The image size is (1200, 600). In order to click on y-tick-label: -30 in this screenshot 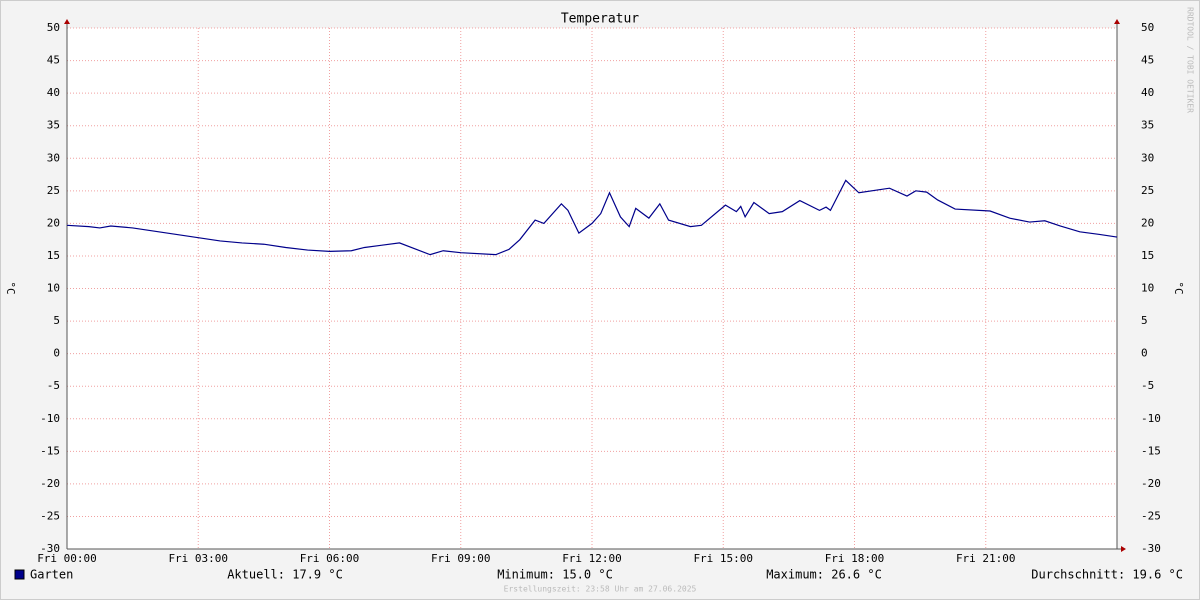, I will do `click(50, 548)`.